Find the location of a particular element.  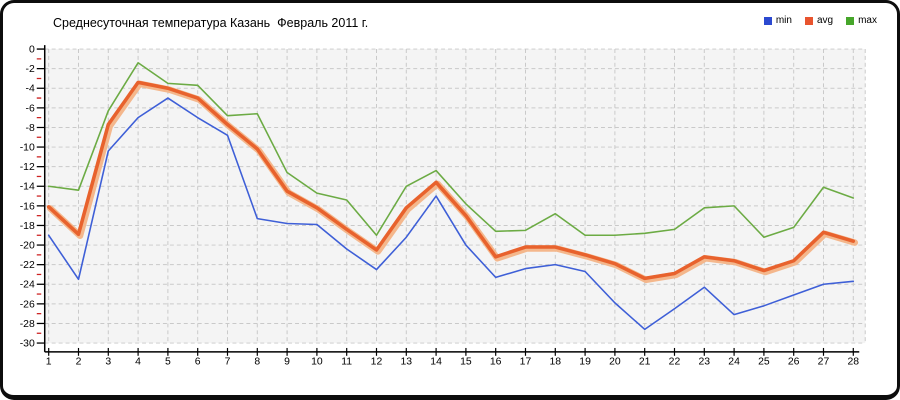

svg-text: 11 is located at coordinates (346, 362).